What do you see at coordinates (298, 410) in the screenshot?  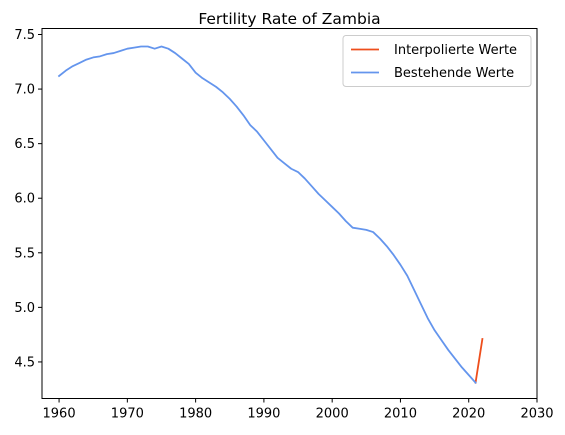 I see `x-axis-ticks: 1960 1970 1980 1990 2000 2010 2020 2030` at bounding box center [298, 410].